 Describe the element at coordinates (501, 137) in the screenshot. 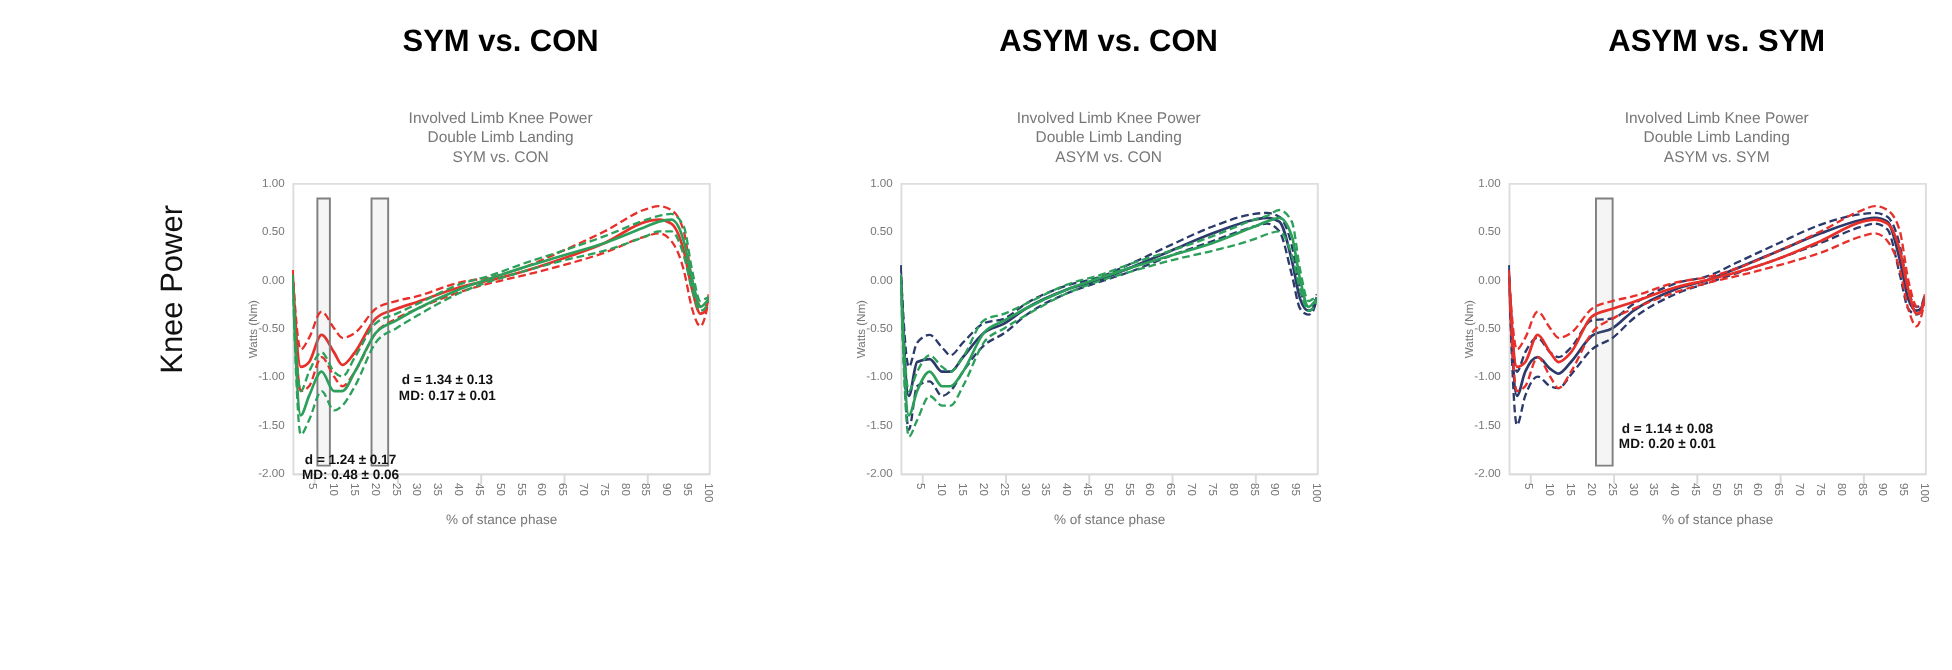

I see `chart-subtitle: Involved Limb Knee Power Double Limb Landing SYM vs. CON` at that location.